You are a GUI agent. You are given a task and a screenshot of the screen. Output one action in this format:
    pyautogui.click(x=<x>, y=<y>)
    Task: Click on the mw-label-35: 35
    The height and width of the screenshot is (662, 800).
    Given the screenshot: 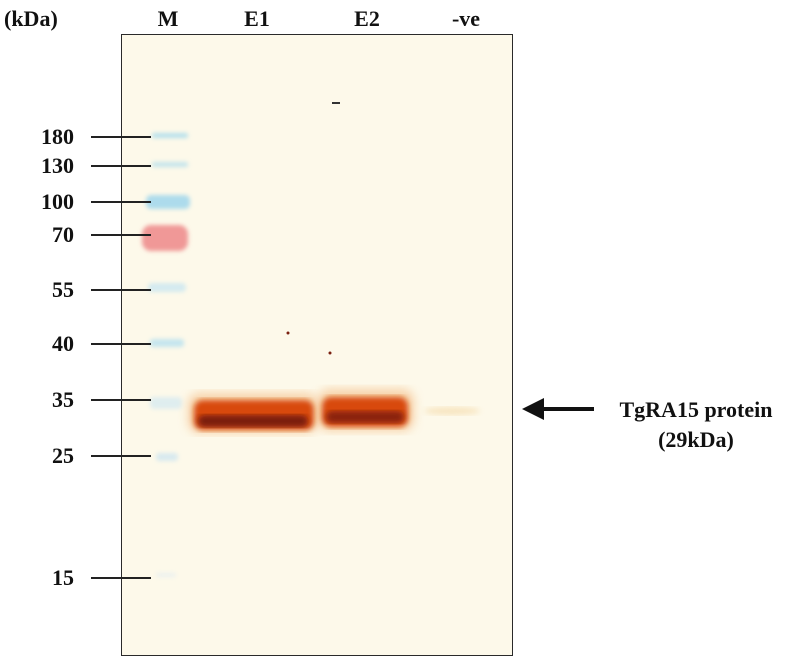 What is the action you would take?
    pyautogui.click(x=63, y=399)
    